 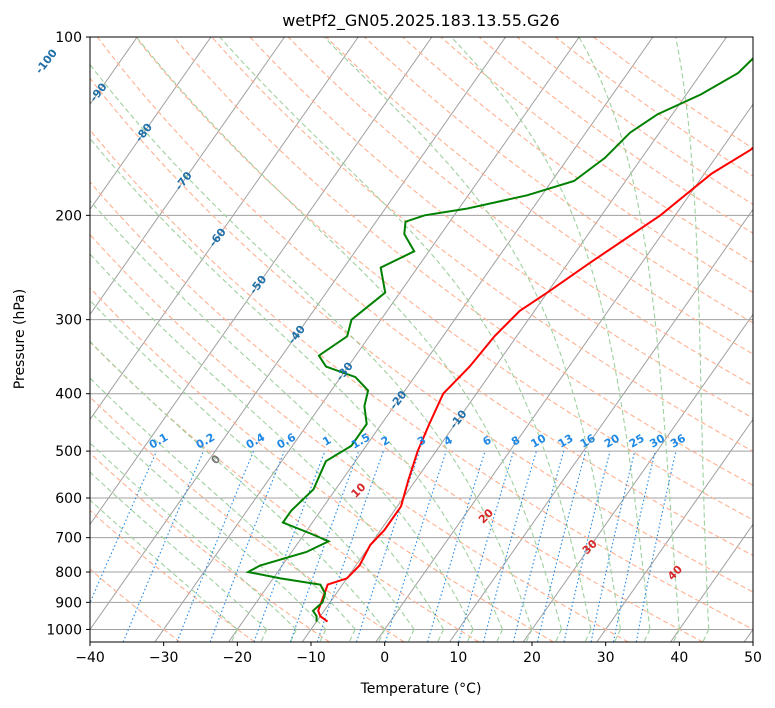 What do you see at coordinates (64, 630) in the screenshot?
I see `y-tick-label: 1000` at bounding box center [64, 630].